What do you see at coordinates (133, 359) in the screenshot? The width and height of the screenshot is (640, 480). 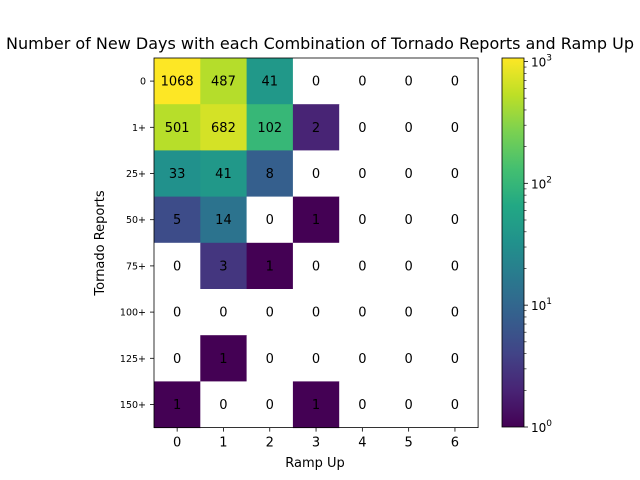 I see `y-tick-label: 125+` at bounding box center [133, 359].